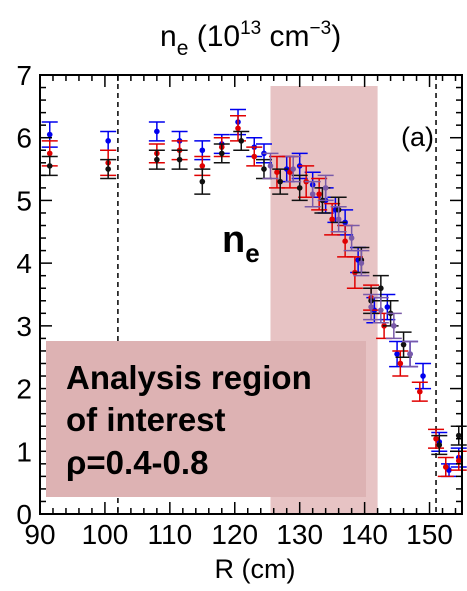  Describe the element at coordinates (252, 253) in the screenshot. I see `series-label-sub: e` at that location.